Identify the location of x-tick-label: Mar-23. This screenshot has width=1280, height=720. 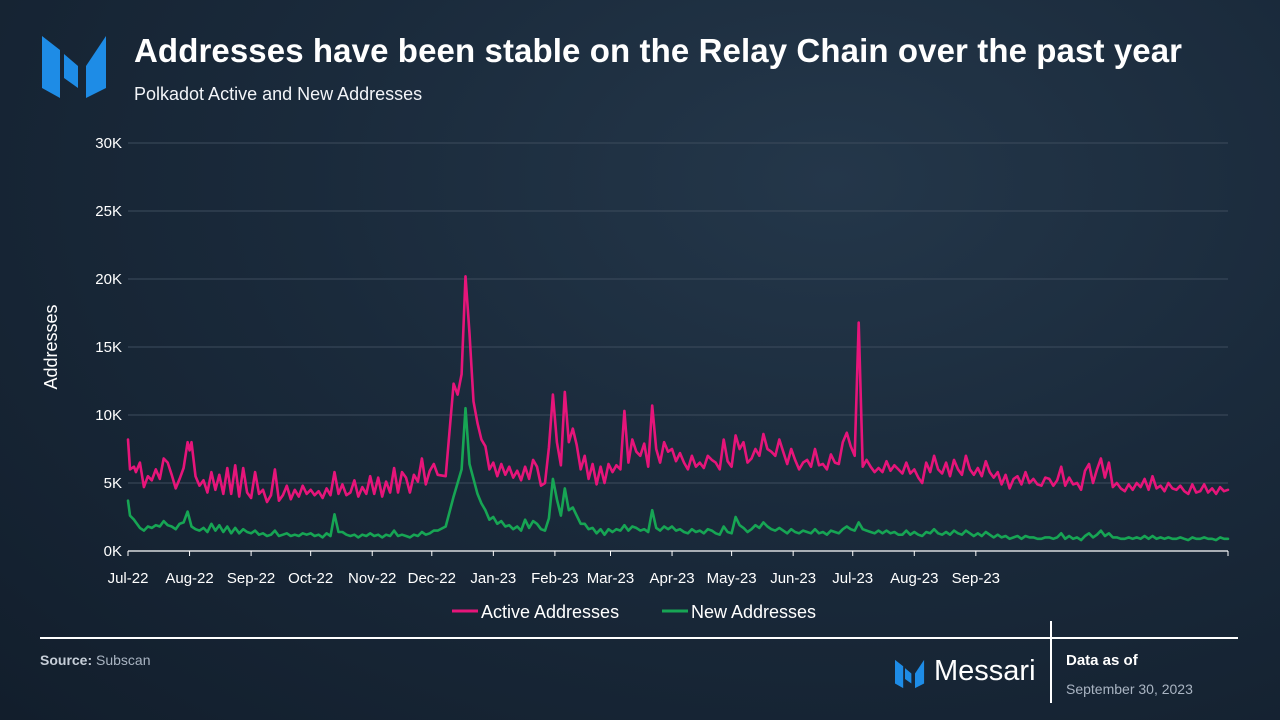
(611, 578).